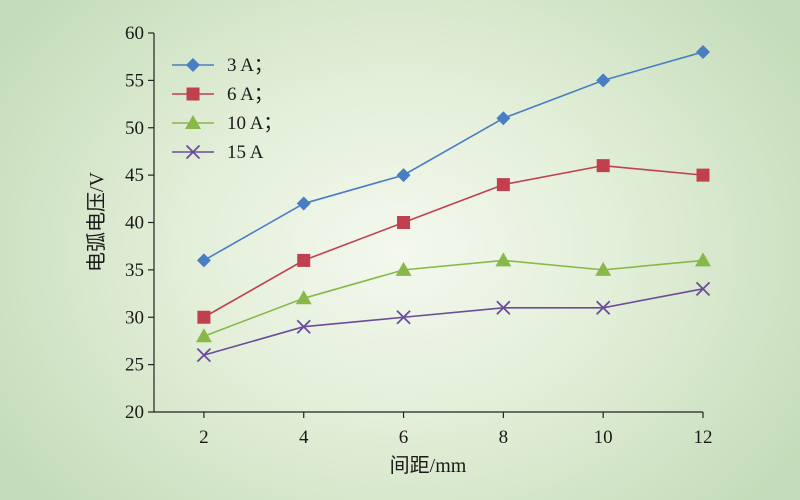  I want to click on x-tick-label: 10, so click(603, 437).